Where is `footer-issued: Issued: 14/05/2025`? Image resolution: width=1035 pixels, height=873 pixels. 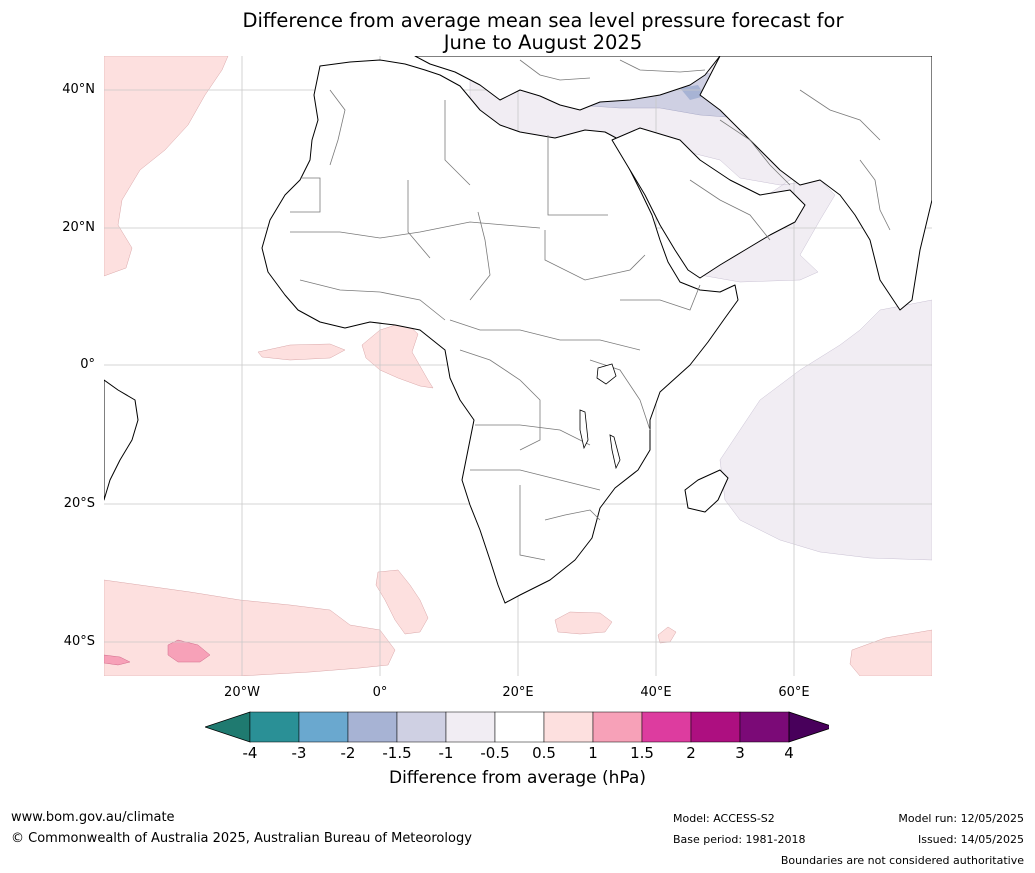 footer-issued: Issued: 14/05/2025 is located at coordinates (970, 839).